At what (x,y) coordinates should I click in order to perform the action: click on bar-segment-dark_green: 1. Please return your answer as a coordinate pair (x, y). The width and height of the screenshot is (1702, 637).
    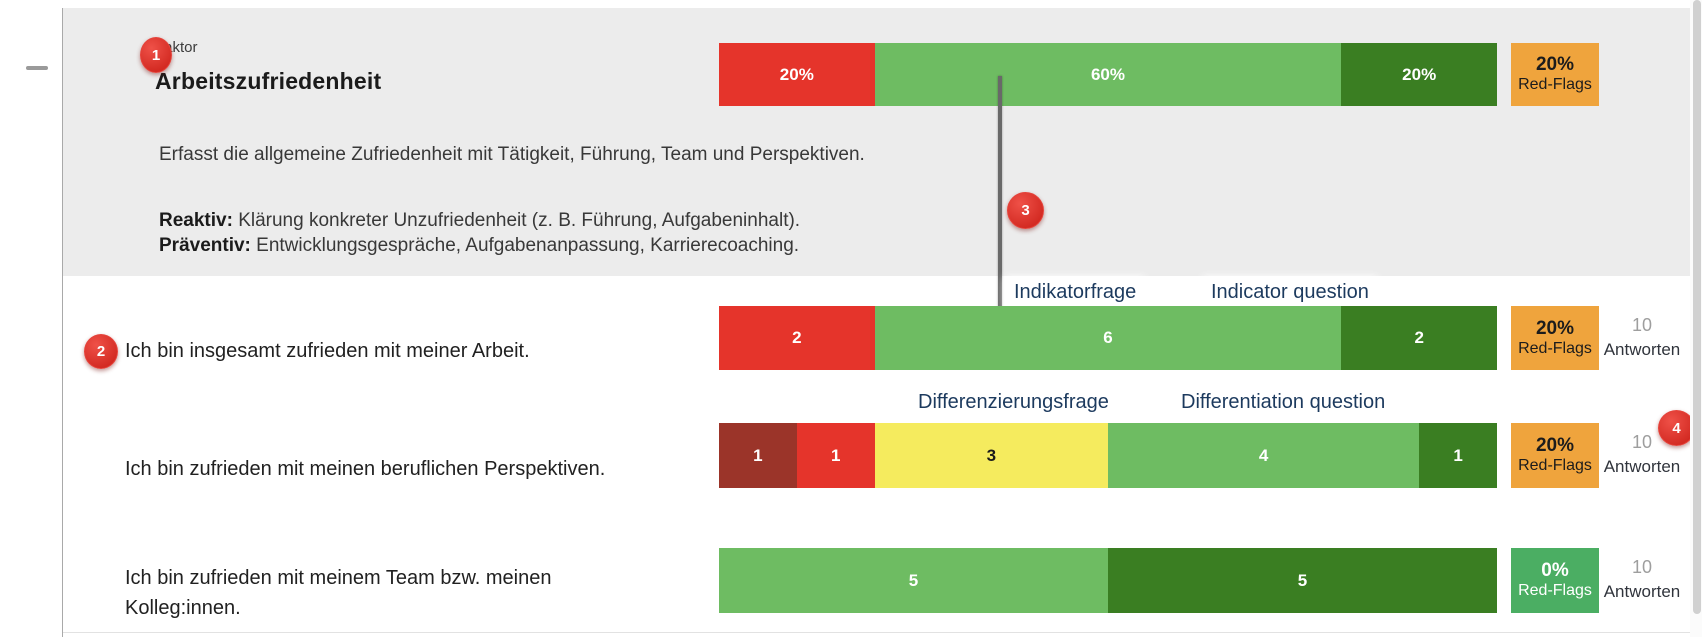
    Looking at the image, I should click on (1458, 455).